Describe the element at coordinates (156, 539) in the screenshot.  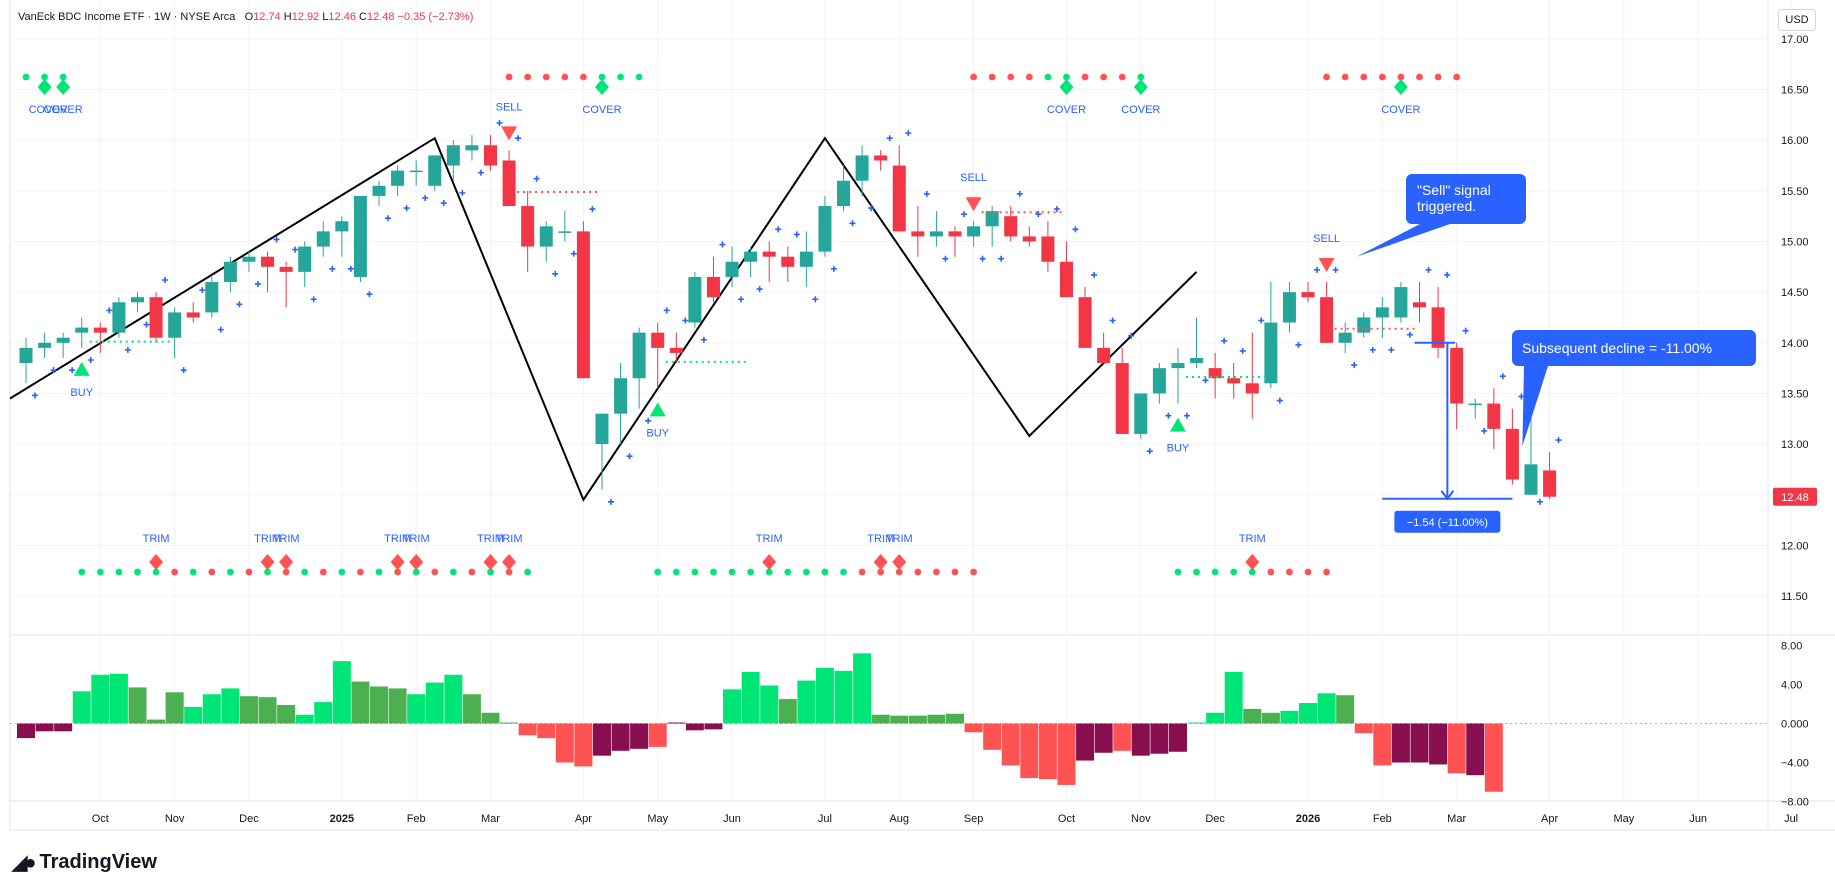
I see `trim-label: TRIM` at that location.